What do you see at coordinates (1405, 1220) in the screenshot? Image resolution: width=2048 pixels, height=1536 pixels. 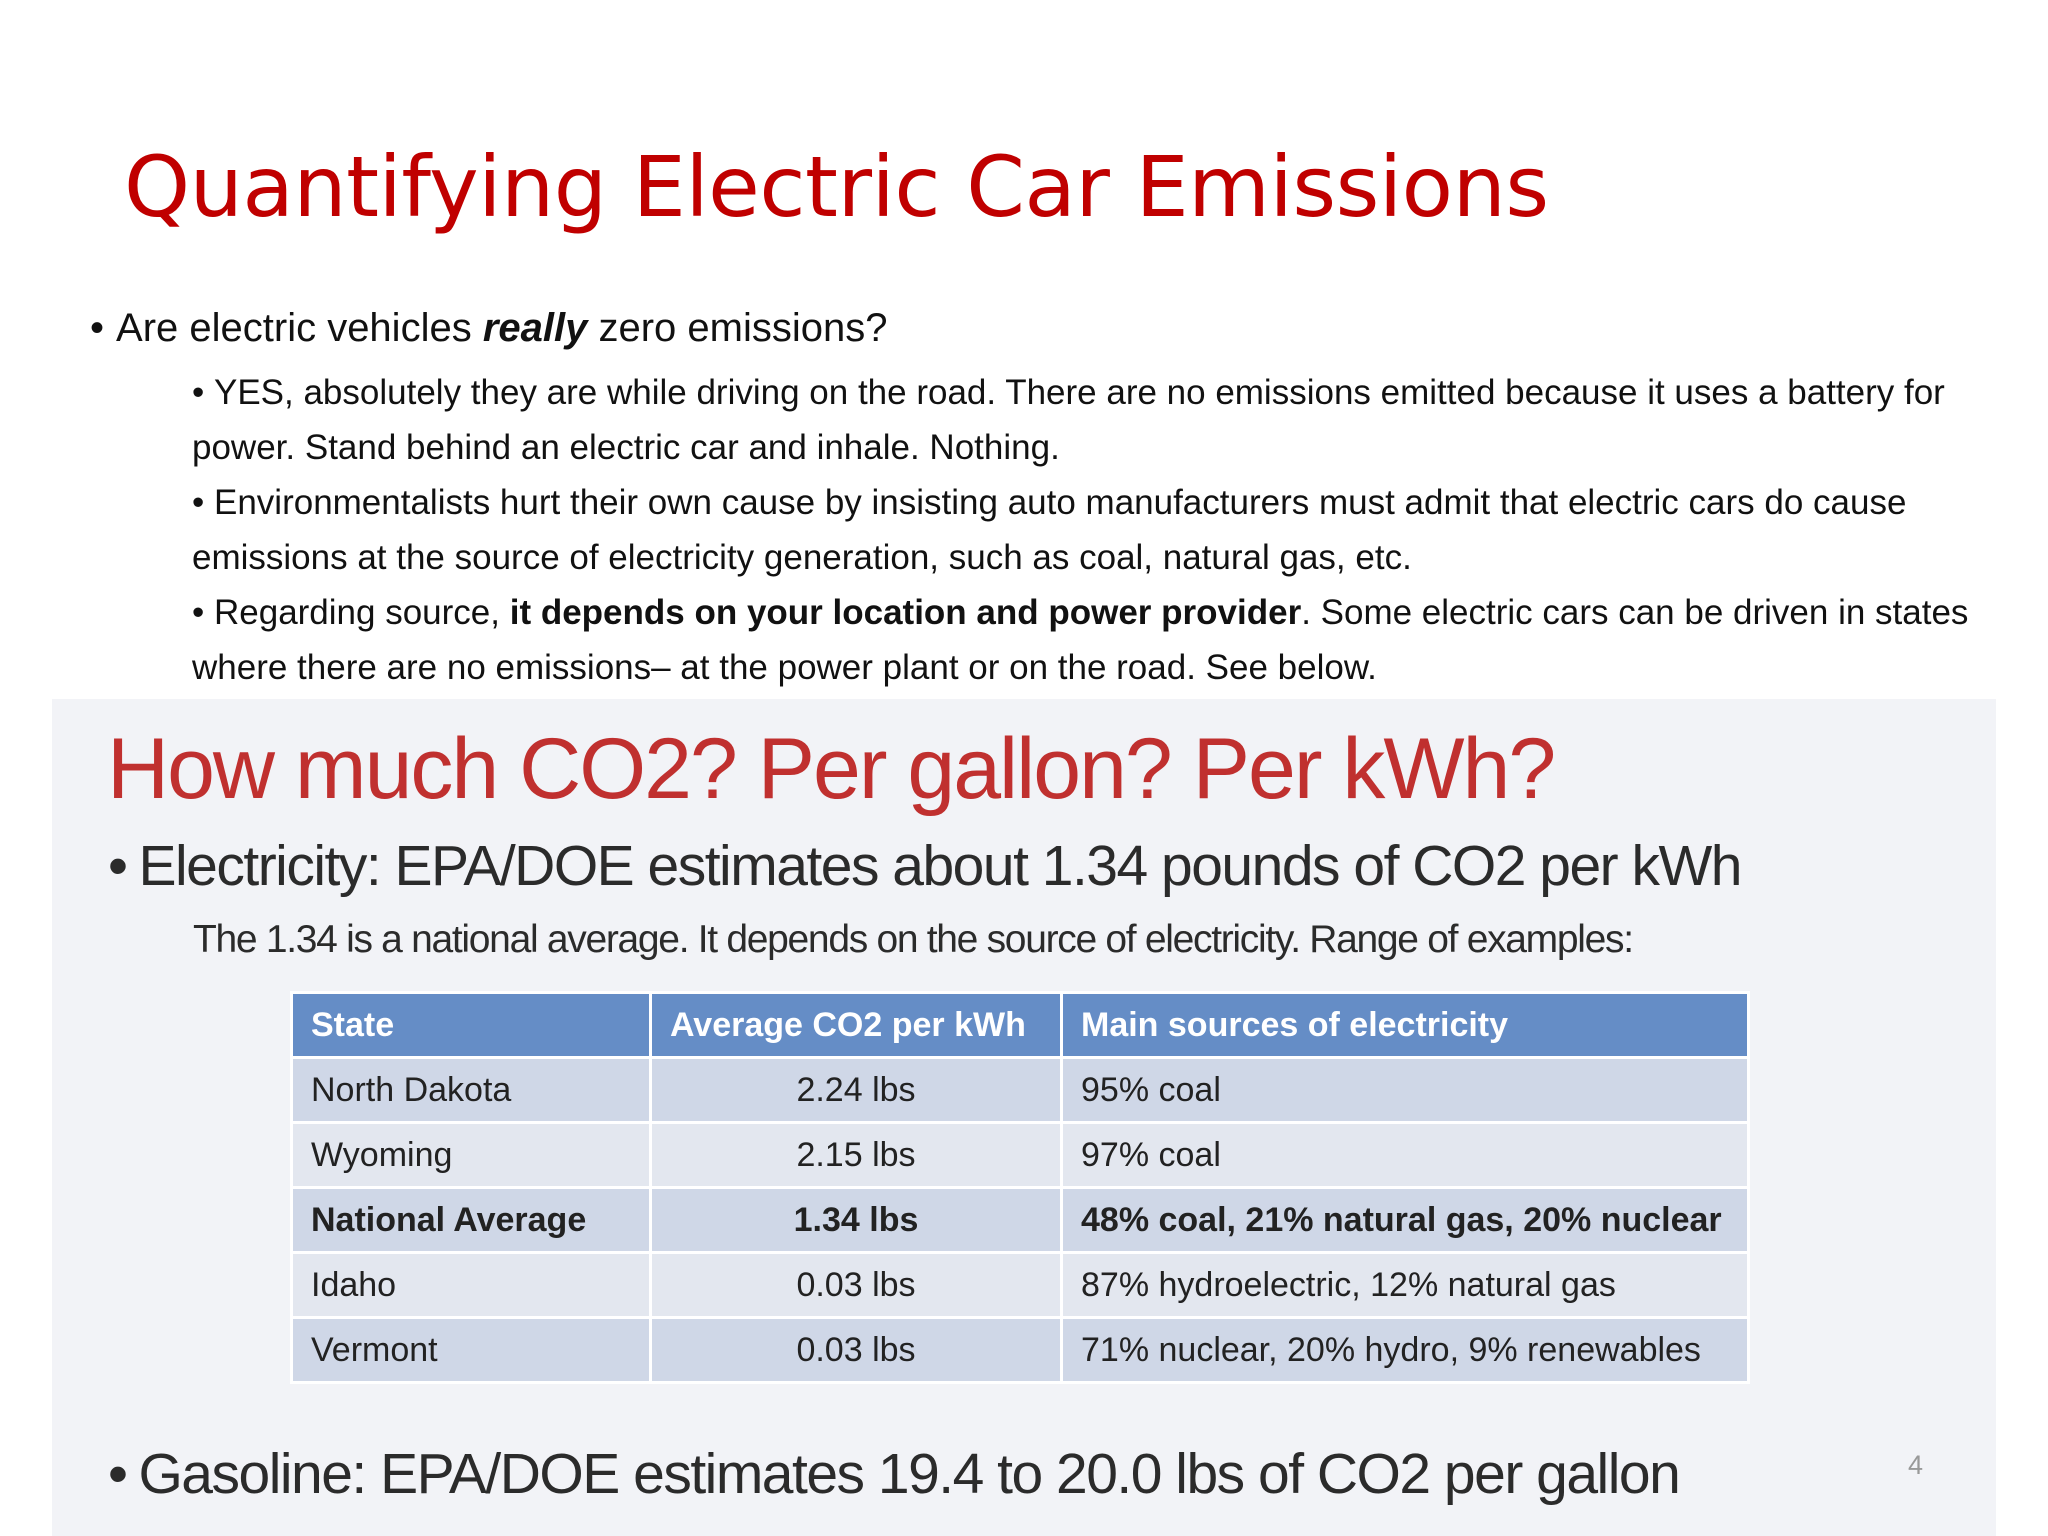 I see `table-cell: 48% coal, 21% natural gas, 20% nuclear` at bounding box center [1405, 1220].